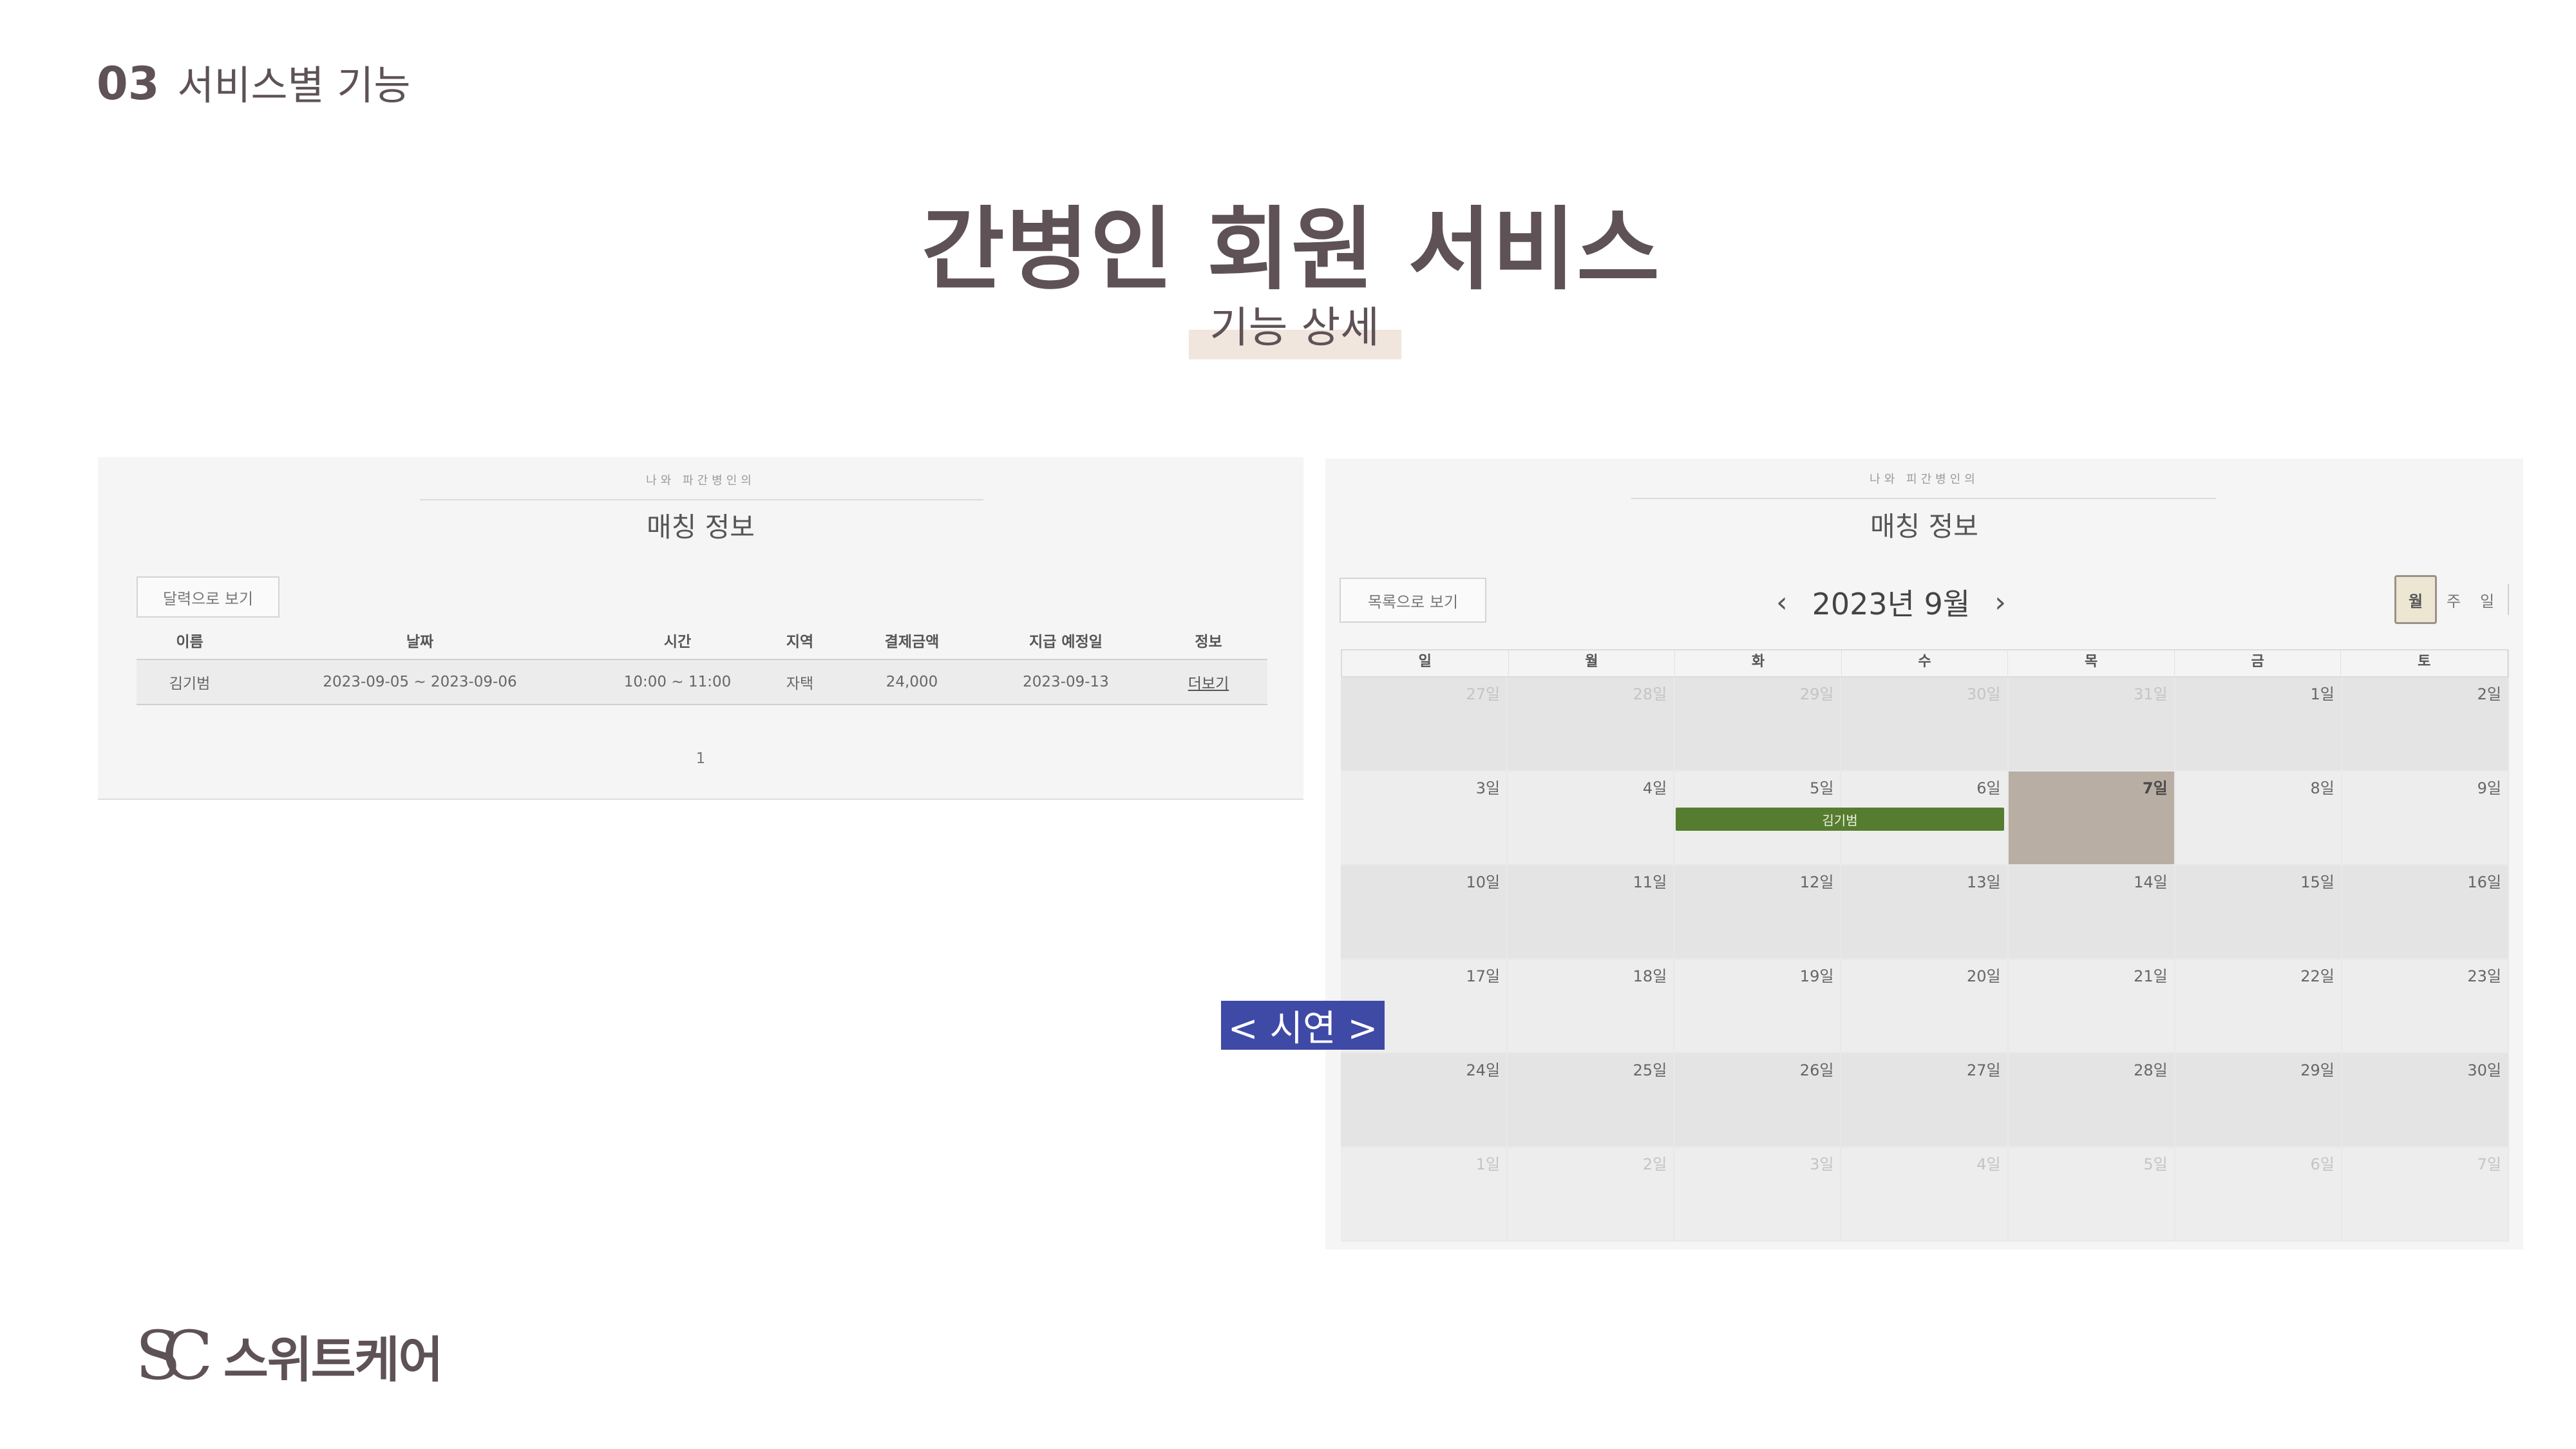 The height and width of the screenshot is (1449, 2576). I want to click on day-number: 1일, so click(1488, 1164).